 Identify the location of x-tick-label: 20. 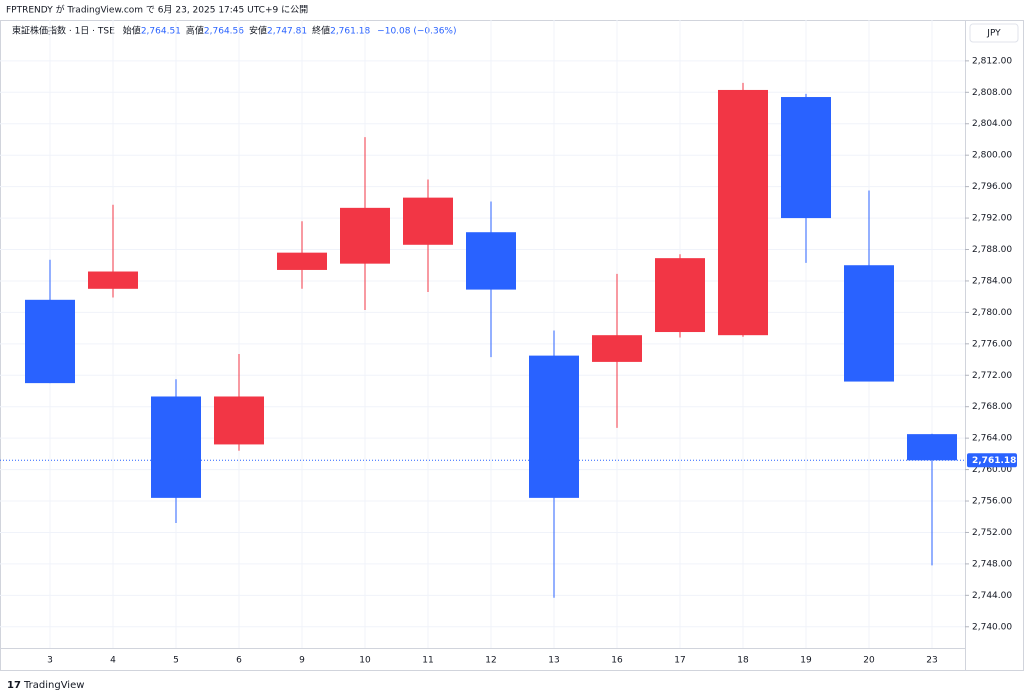
(869, 661).